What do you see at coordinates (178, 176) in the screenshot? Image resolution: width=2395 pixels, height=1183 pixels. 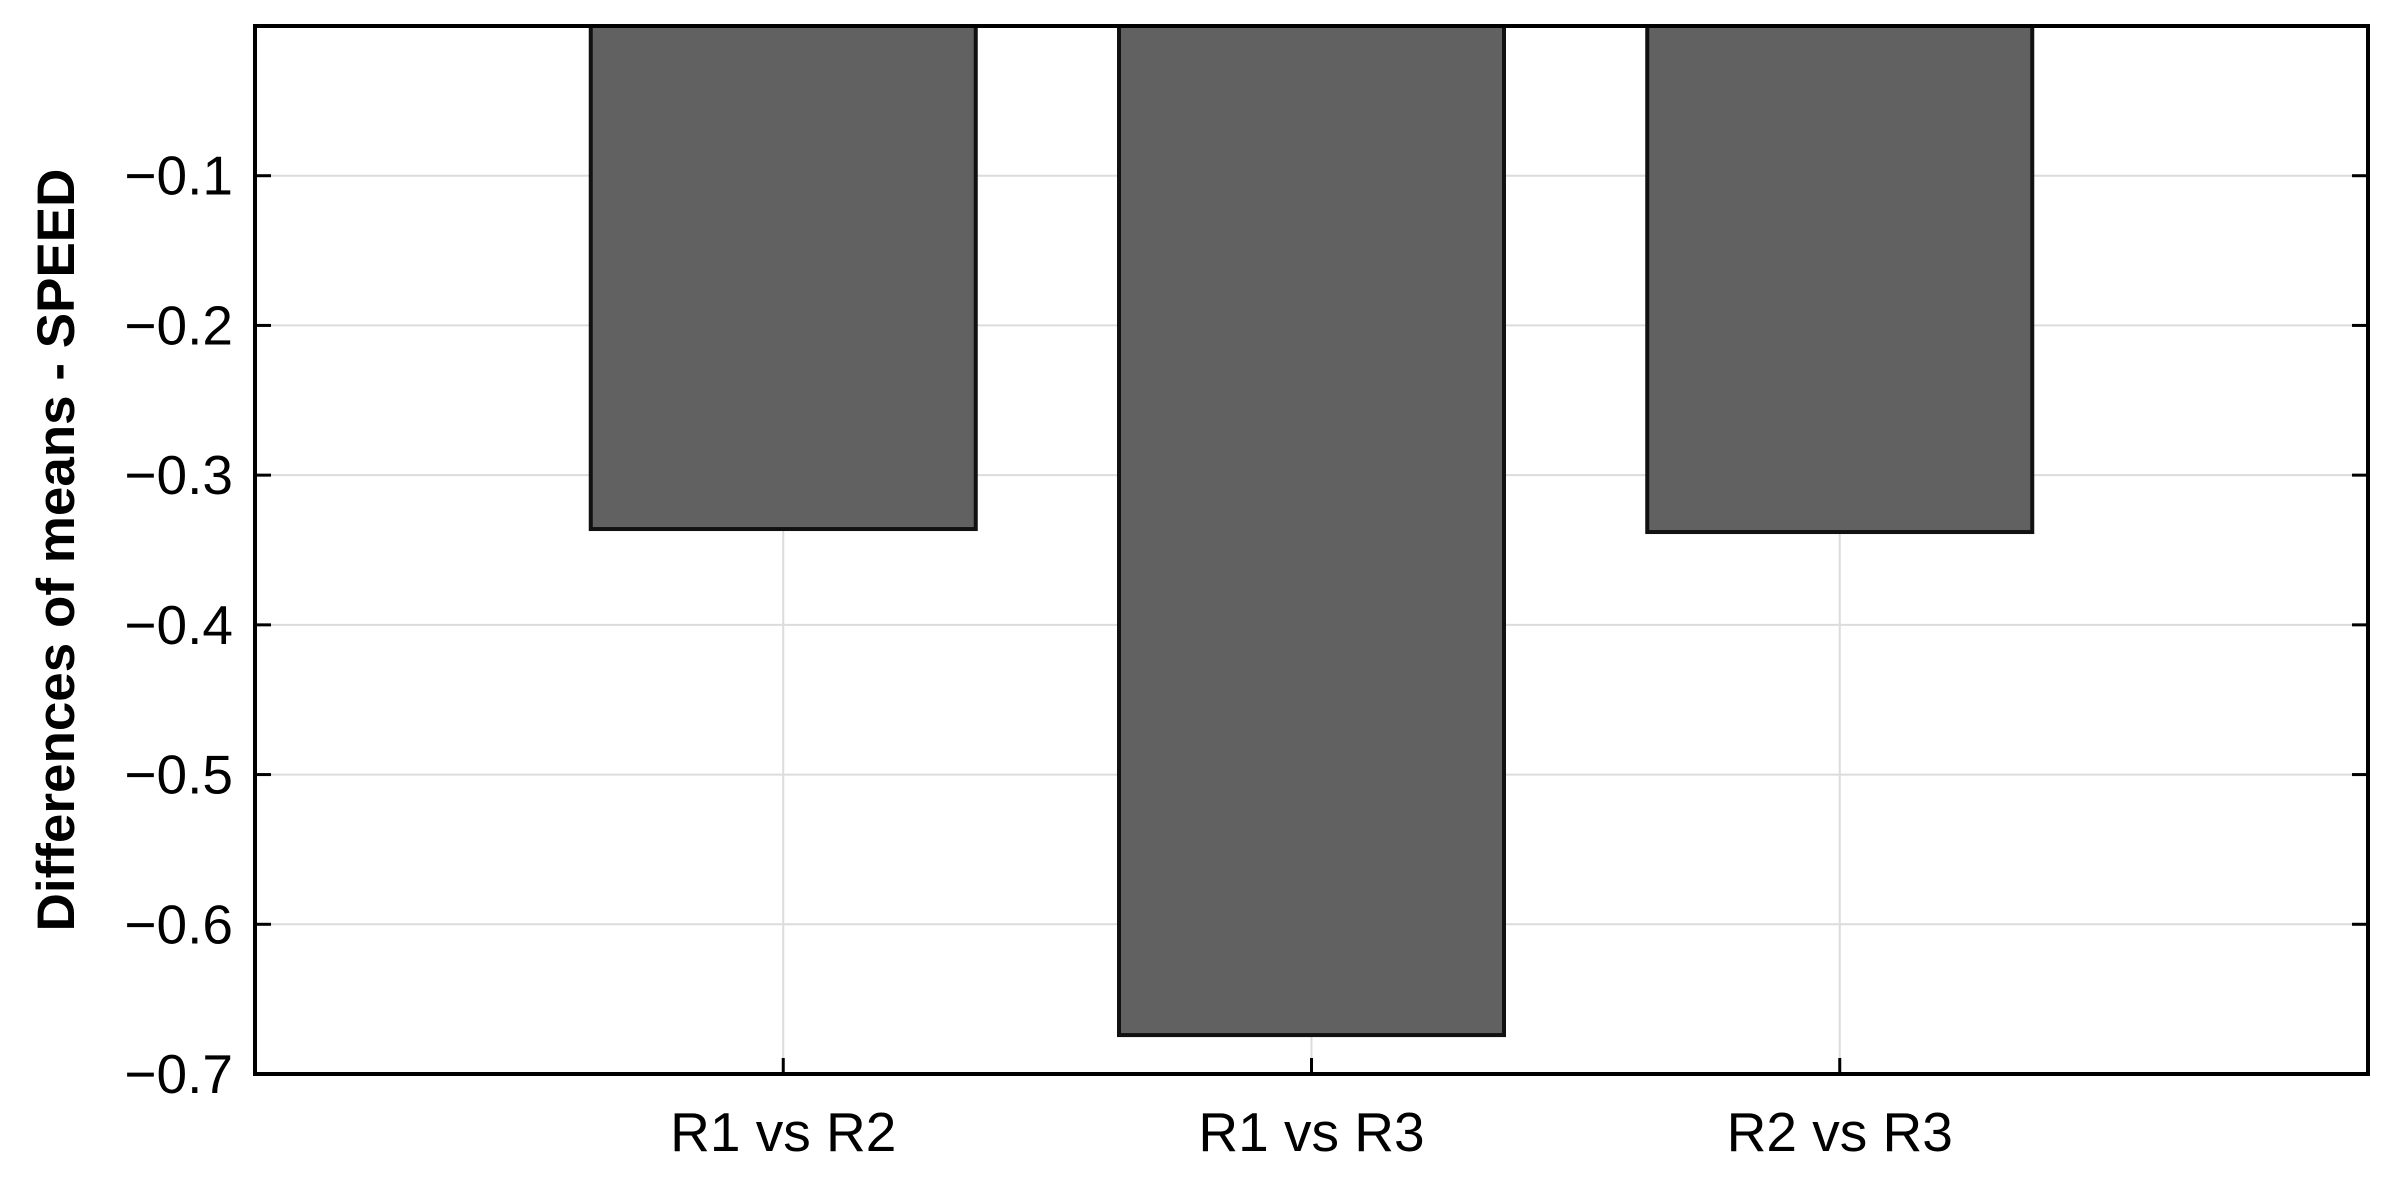 I see `y-tick-label: −0.1` at bounding box center [178, 176].